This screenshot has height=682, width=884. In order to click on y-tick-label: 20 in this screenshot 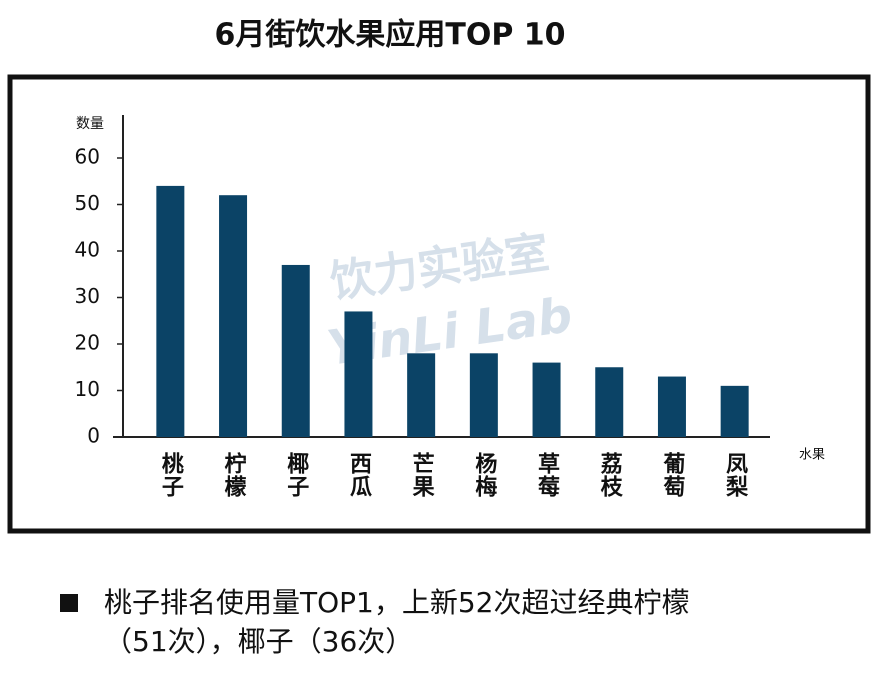, I will do `click(87, 343)`.